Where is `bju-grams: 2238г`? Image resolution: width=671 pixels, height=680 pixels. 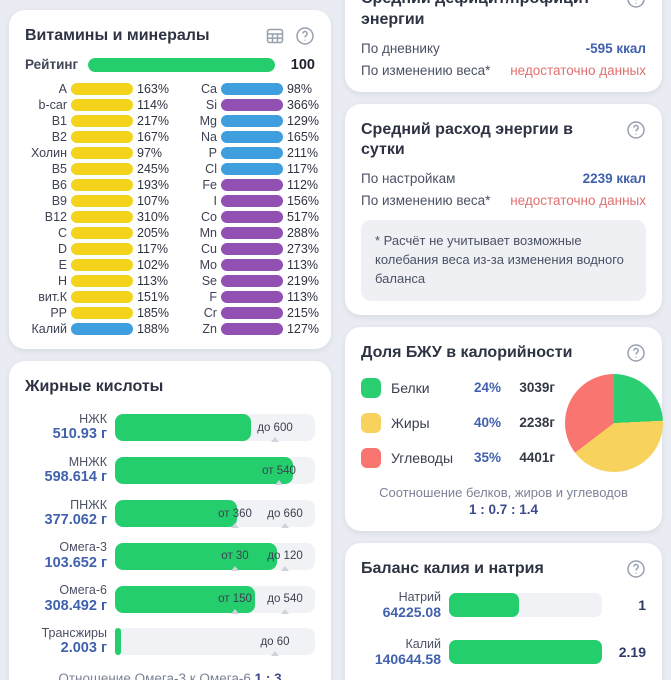 bju-grams: 2238г is located at coordinates (537, 423).